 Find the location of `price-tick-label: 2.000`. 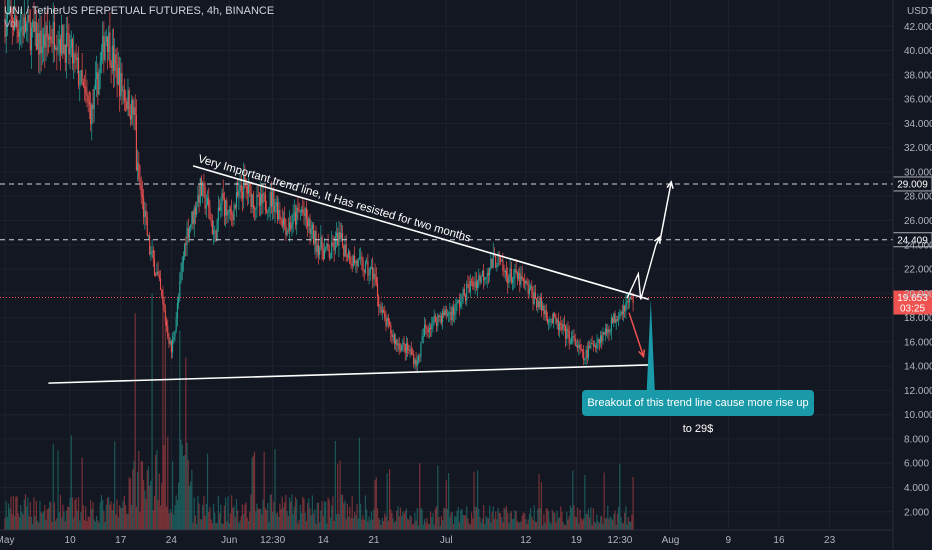

price-tick-label: 2.000 is located at coordinates (916, 512).